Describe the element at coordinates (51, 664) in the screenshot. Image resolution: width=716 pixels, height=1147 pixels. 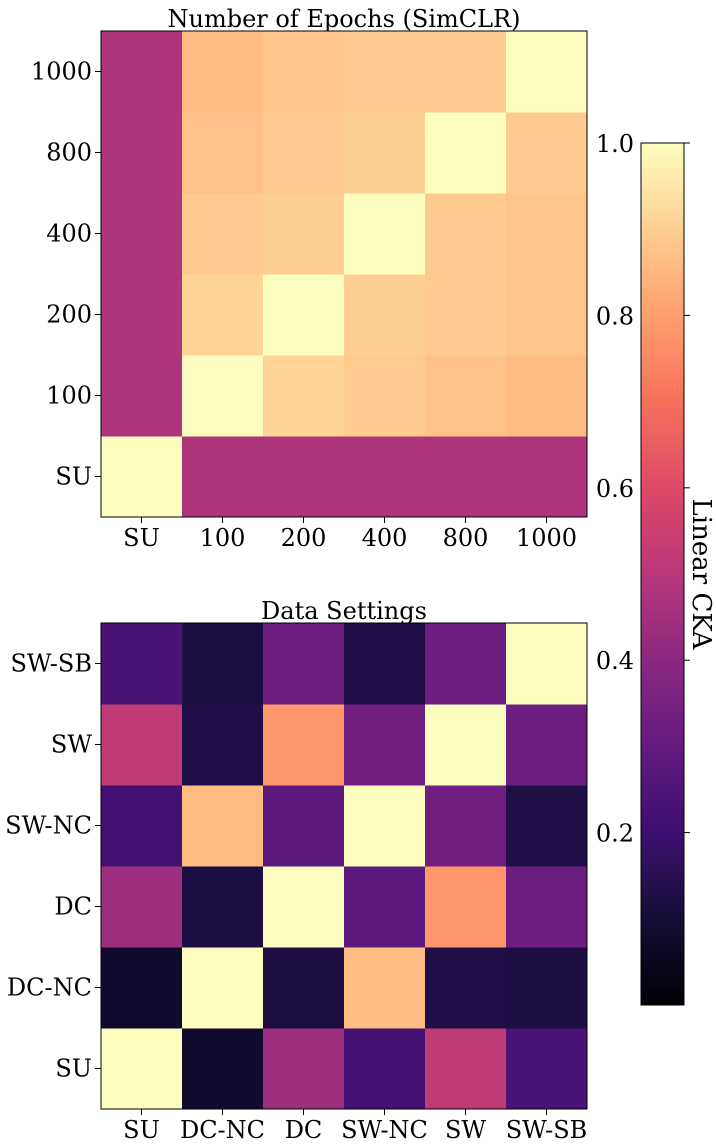
I see `y-tick-label: SW-SB` at that location.